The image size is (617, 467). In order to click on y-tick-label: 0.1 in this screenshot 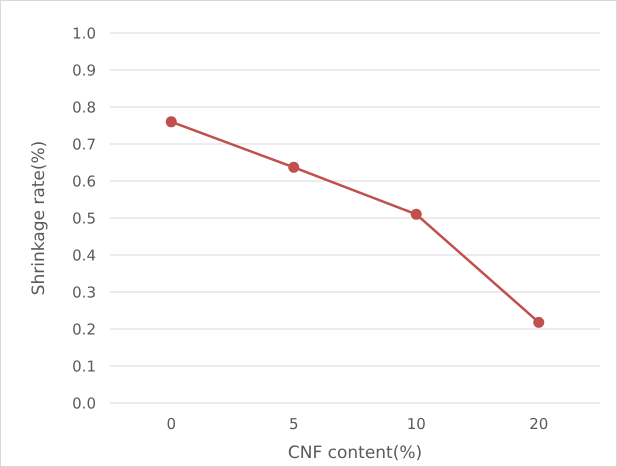, I will do `click(84, 366)`.